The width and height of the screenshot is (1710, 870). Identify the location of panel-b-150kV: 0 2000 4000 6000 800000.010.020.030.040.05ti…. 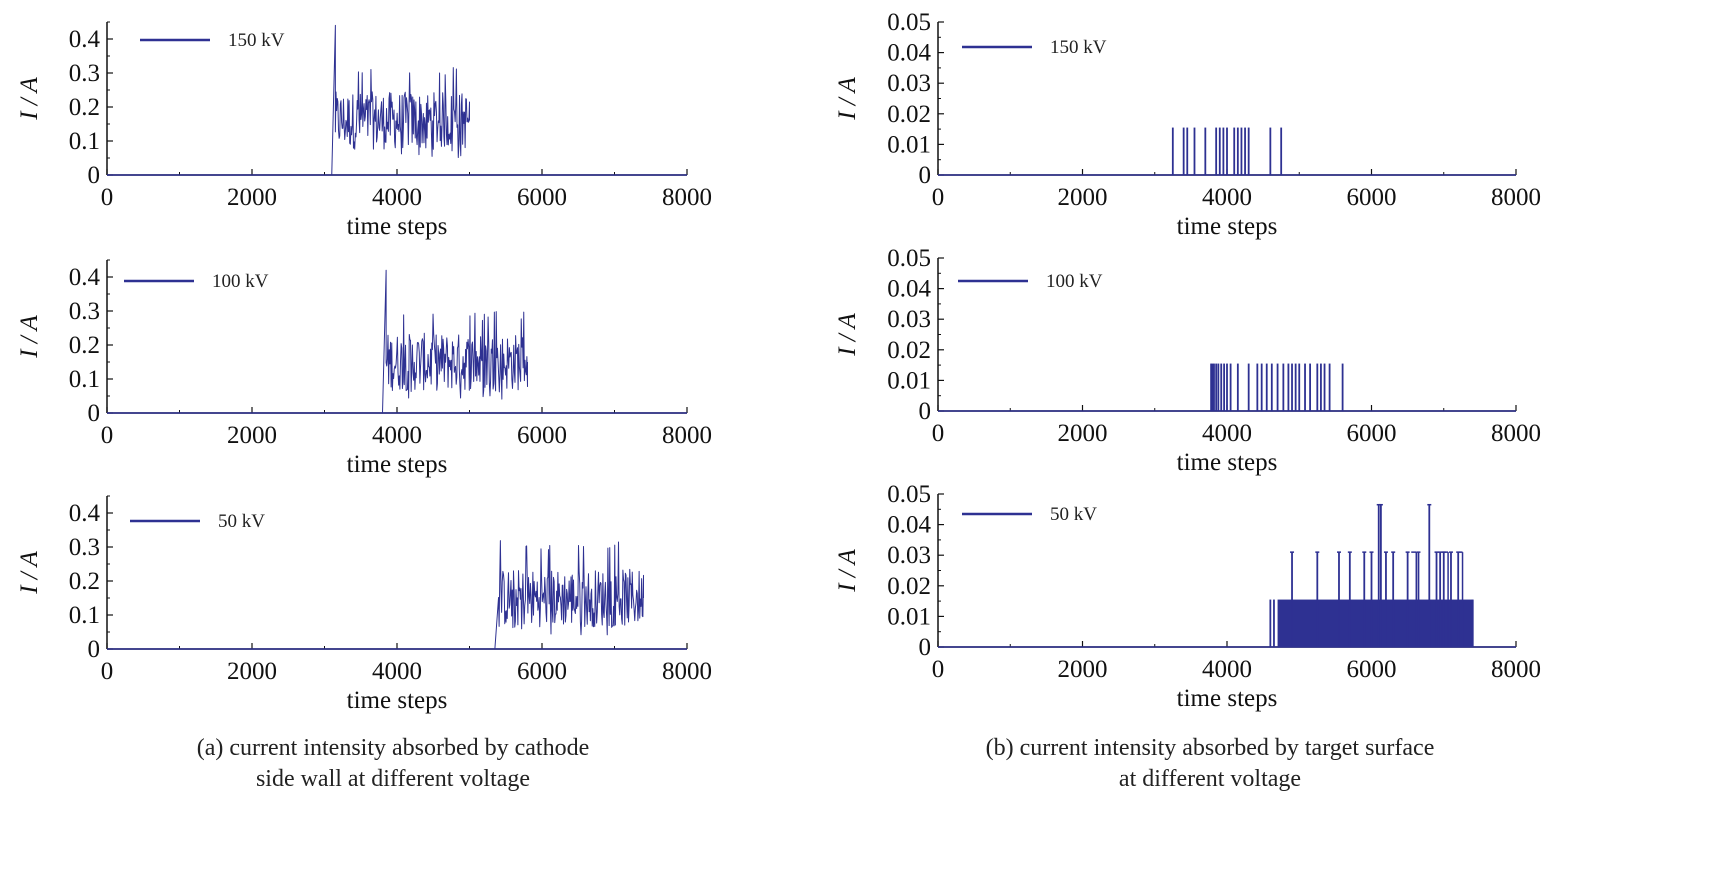
(1187, 124).